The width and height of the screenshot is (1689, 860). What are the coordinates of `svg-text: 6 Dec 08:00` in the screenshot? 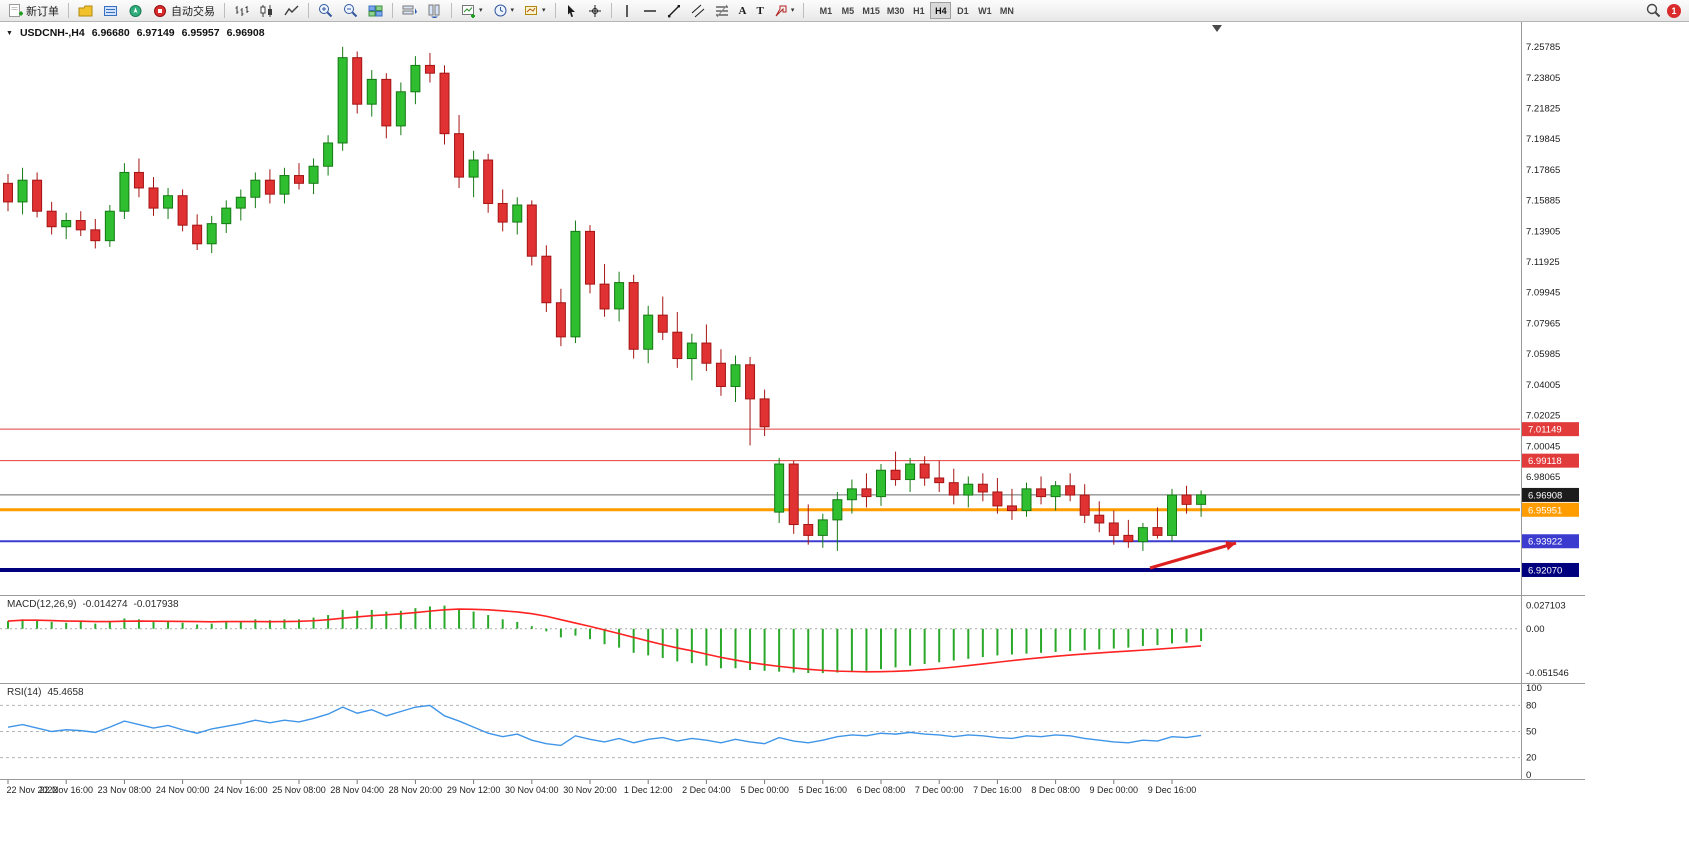 It's located at (881, 790).